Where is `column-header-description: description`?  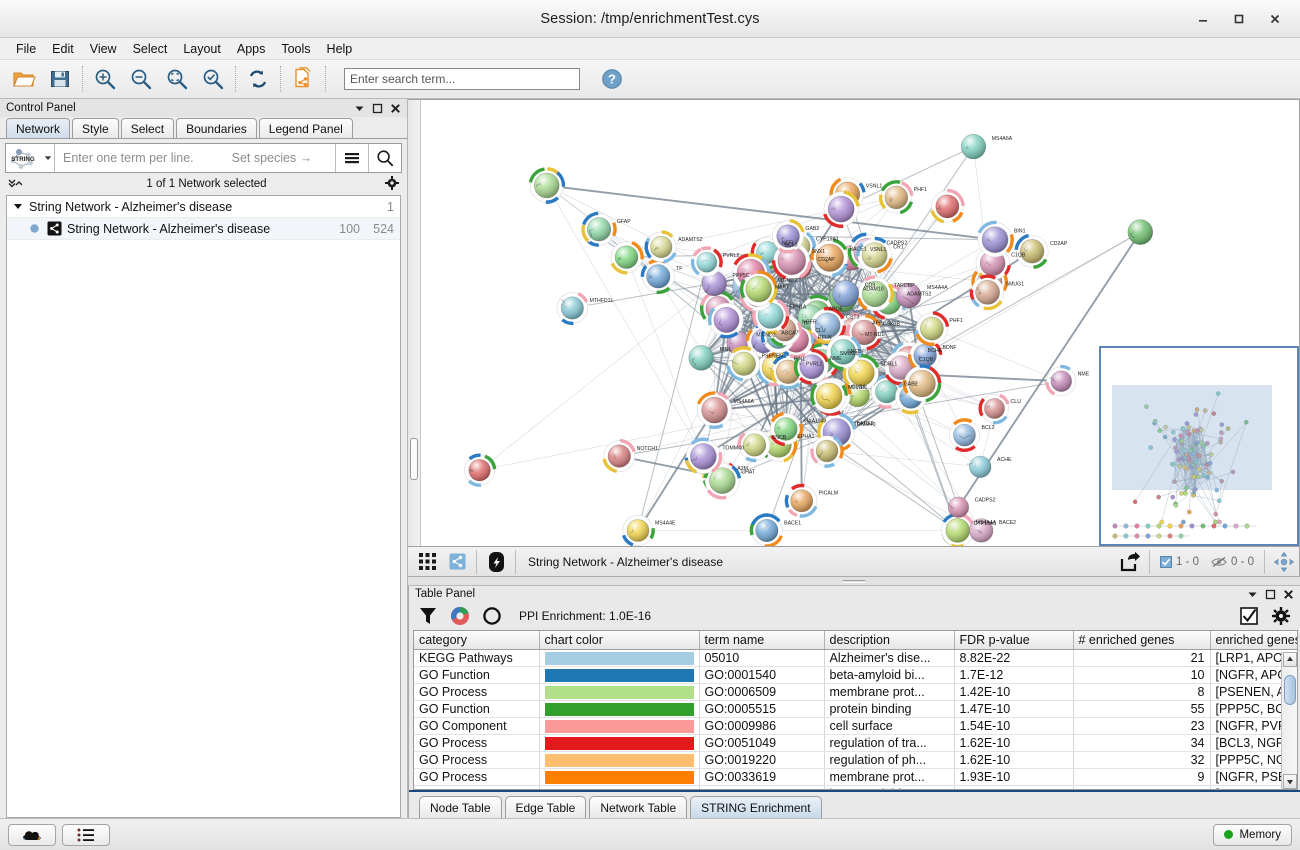
column-header-description: description is located at coordinates (889, 640).